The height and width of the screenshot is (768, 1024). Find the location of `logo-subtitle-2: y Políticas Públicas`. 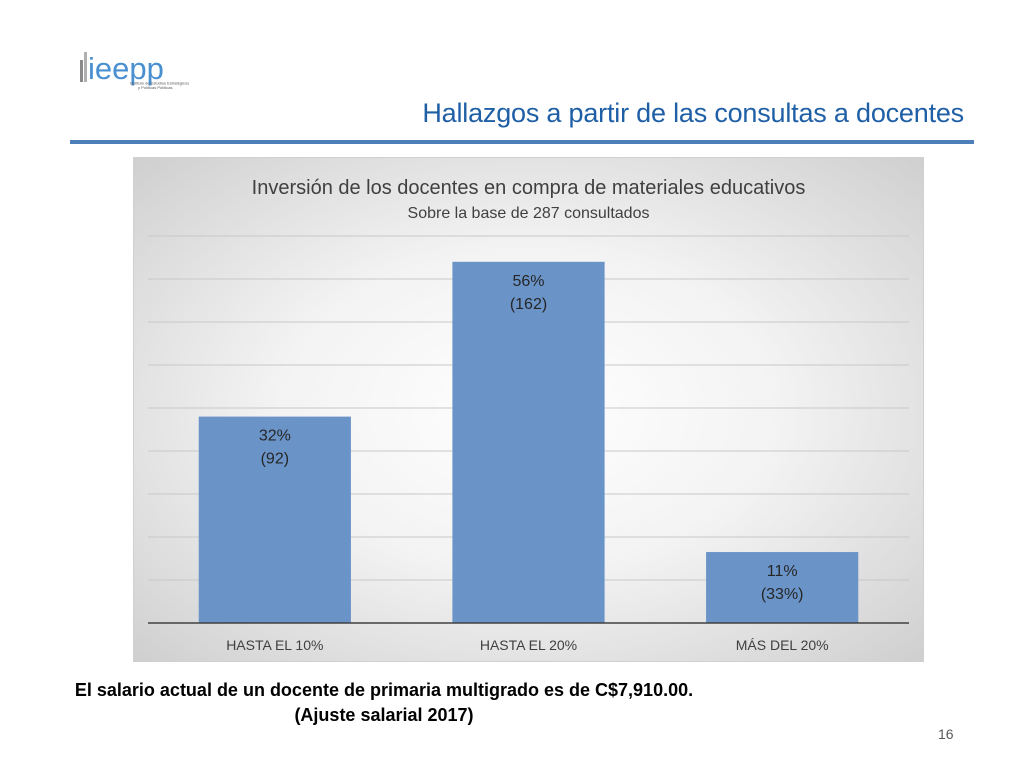

logo-subtitle-2: y Políticas Públicas is located at coordinates (155, 87).